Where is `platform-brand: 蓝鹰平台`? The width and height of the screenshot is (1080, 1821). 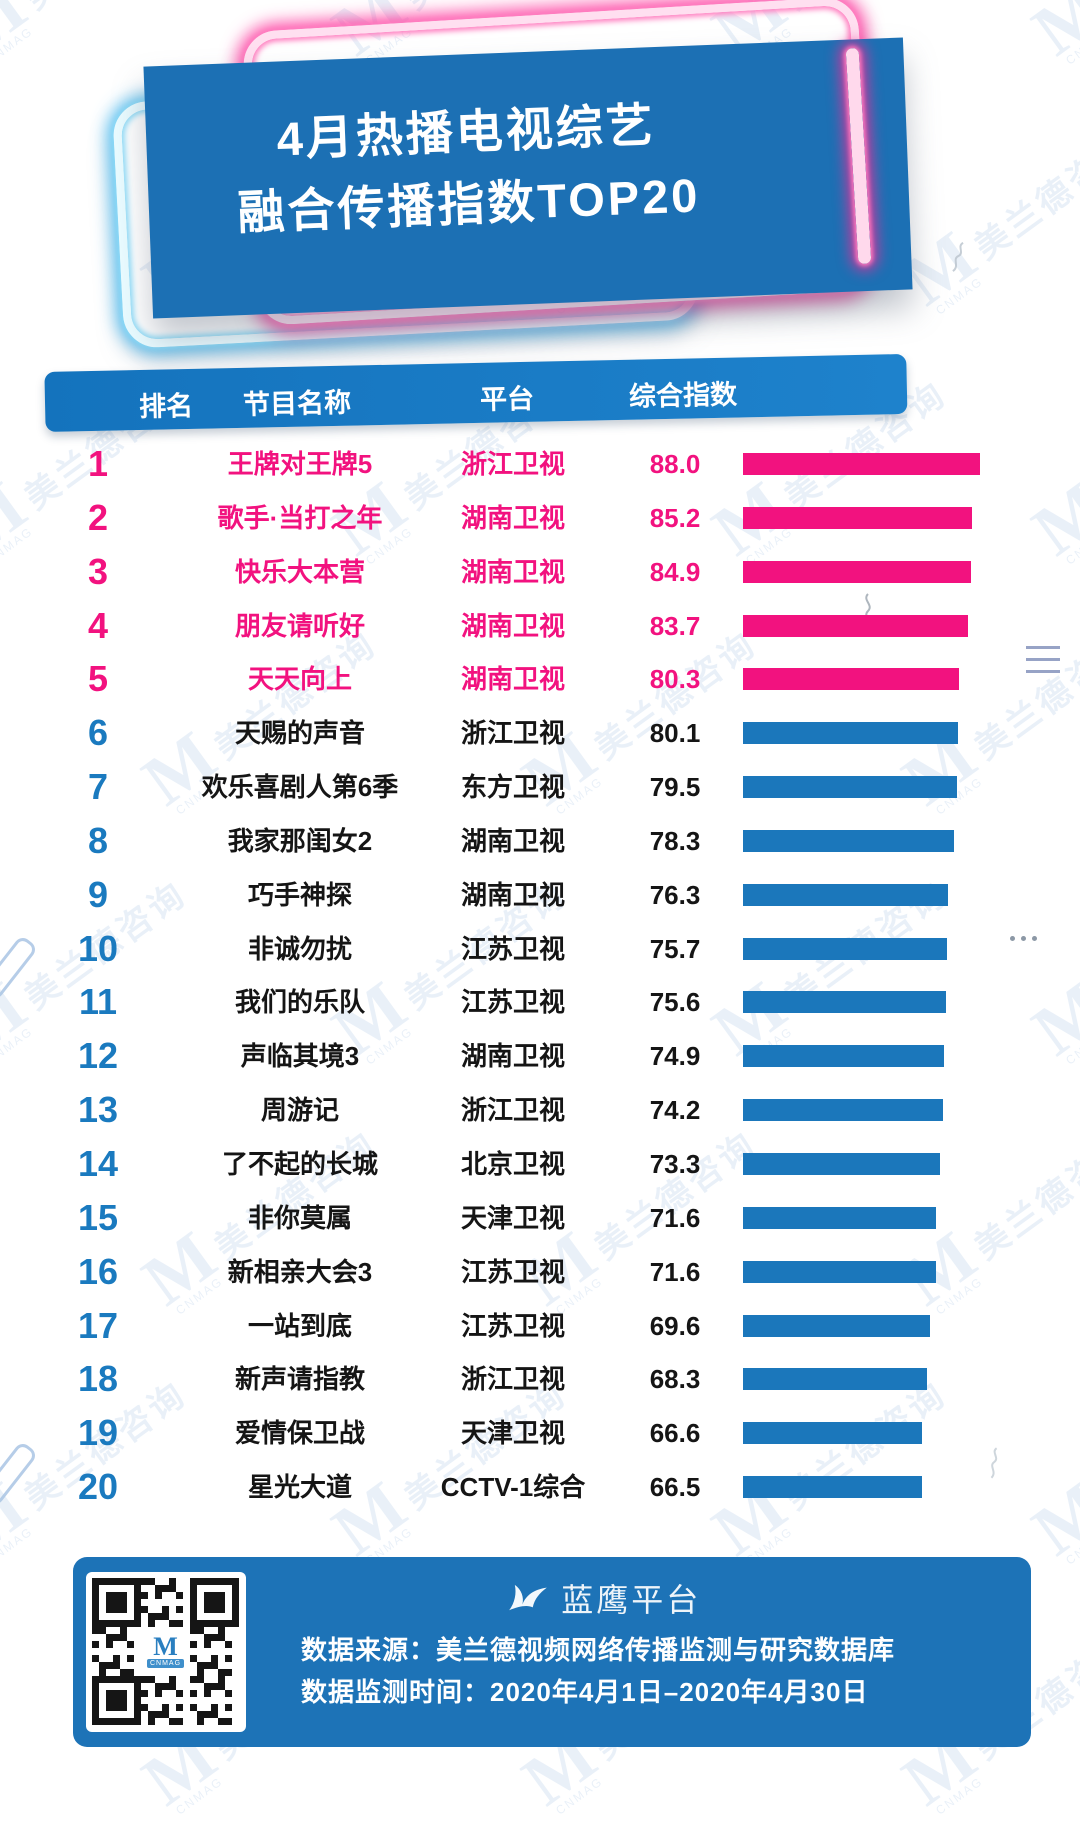
platform-brand: 蓝鹰平台 is located at coordinates (603, 1598).